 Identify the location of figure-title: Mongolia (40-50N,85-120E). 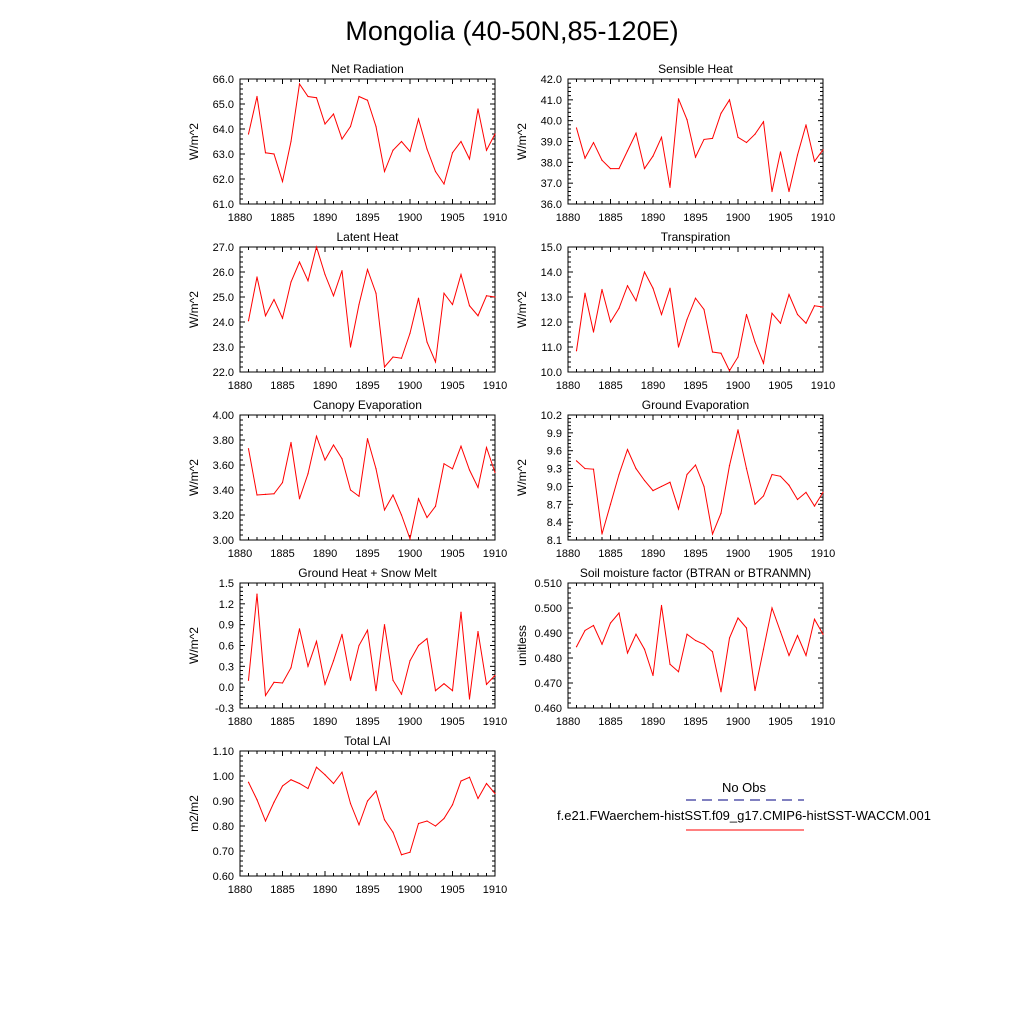
(511, 31).